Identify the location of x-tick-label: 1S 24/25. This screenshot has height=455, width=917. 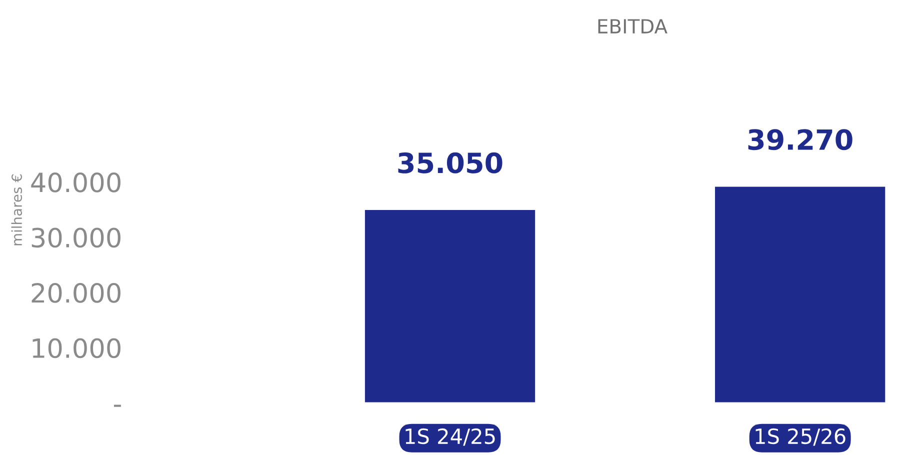
(450, 437).